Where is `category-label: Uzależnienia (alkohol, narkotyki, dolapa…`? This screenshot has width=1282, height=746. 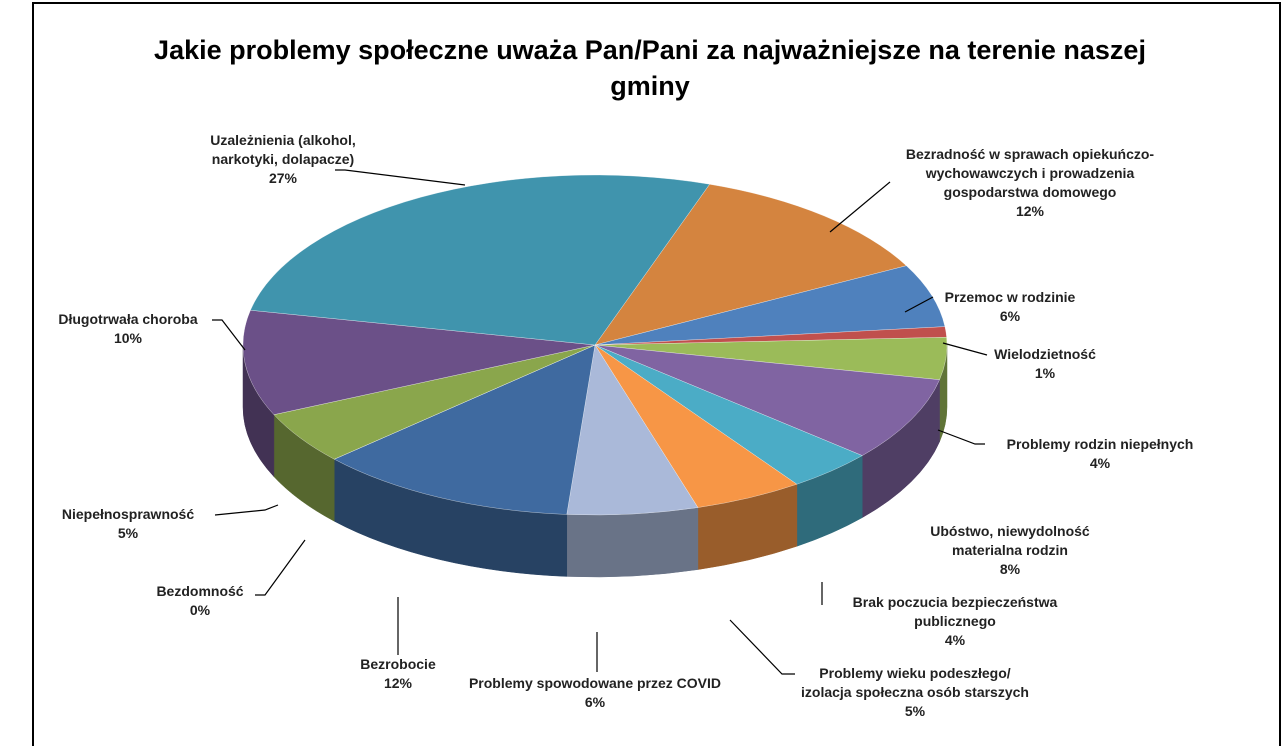
category-label: Uzależnienia (alkohol, narkotyki, dolapa… is located at coordinates (283, 149).